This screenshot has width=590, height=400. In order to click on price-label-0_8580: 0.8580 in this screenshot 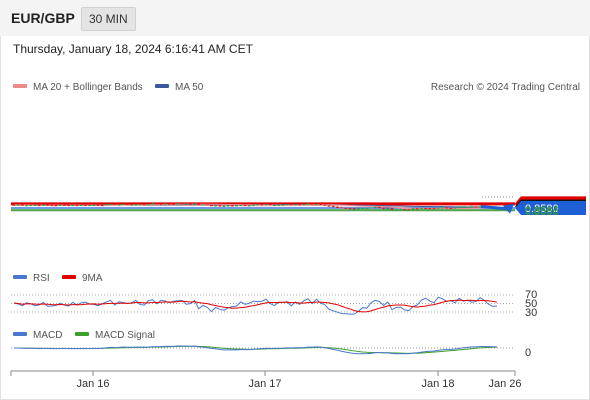, I will do `click(542, 209)`.